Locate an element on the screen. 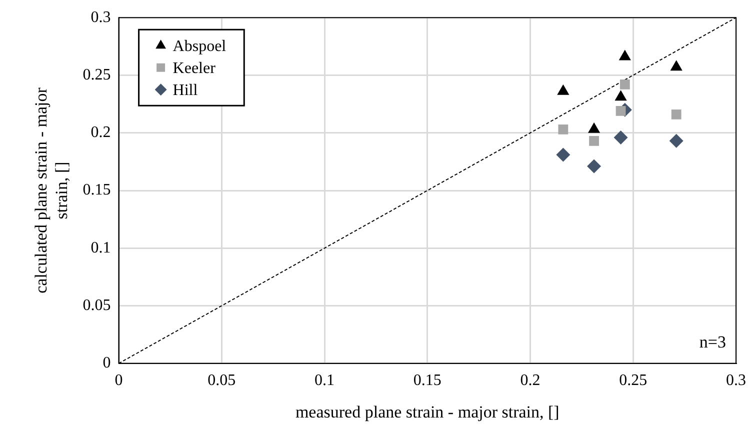 This screenshot has width=754, height=427. y-tick-label: 0.2 is located at coordinates (100, 133).